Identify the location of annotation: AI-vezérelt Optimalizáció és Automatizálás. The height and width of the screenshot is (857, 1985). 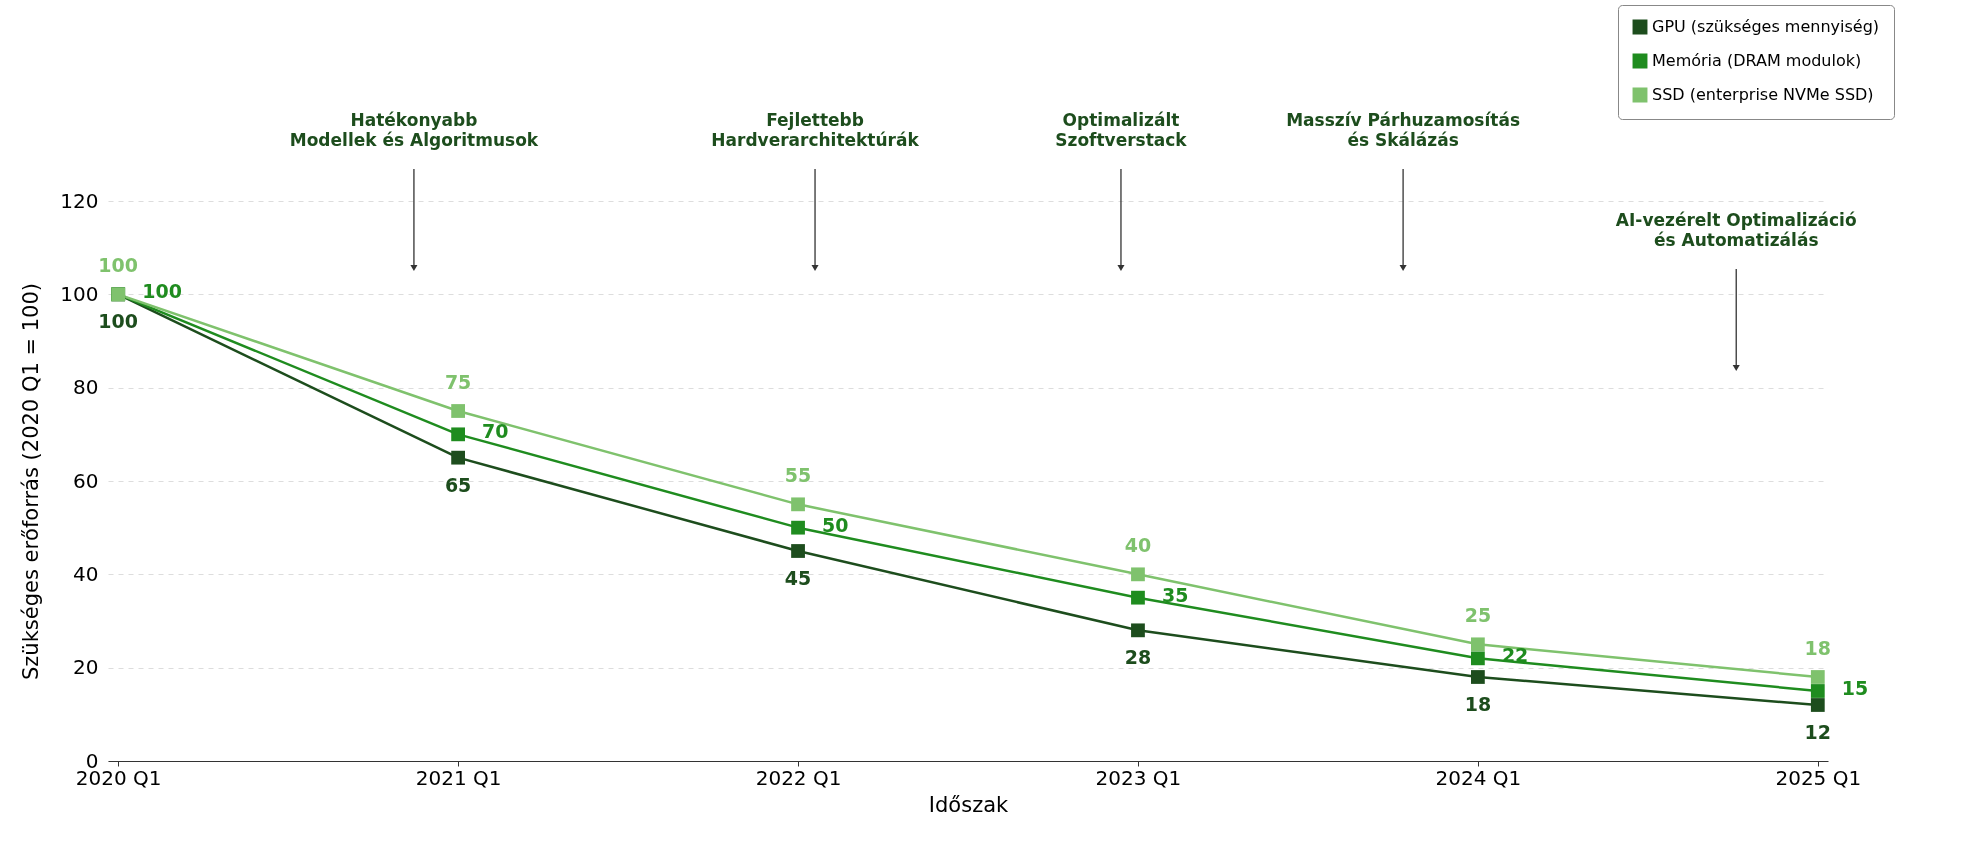
(1736, 230).